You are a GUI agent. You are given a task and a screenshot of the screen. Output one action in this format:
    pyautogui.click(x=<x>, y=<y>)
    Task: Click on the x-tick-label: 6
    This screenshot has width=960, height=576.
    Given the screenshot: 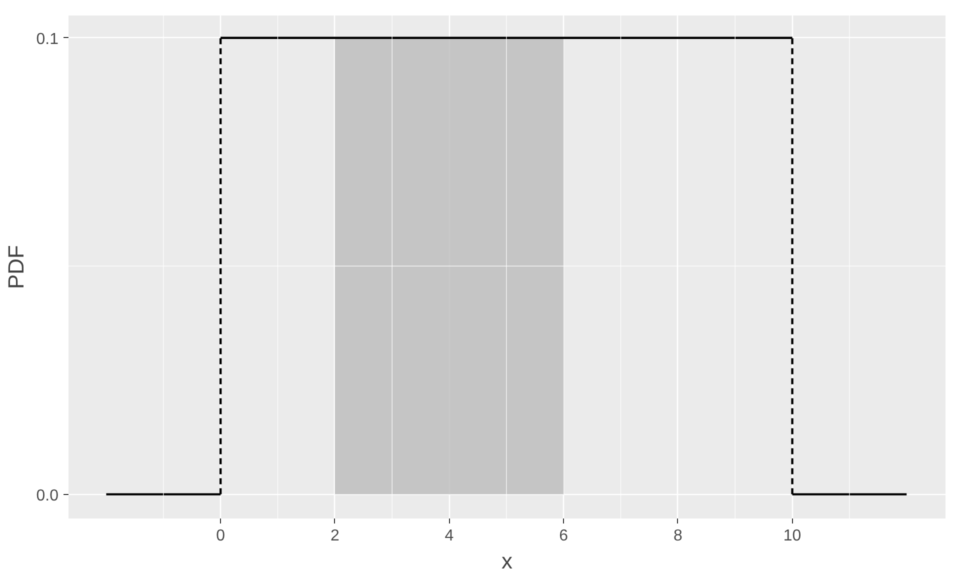 What is the action you would take?
    pyautogui.click(x=563, y=536)
    